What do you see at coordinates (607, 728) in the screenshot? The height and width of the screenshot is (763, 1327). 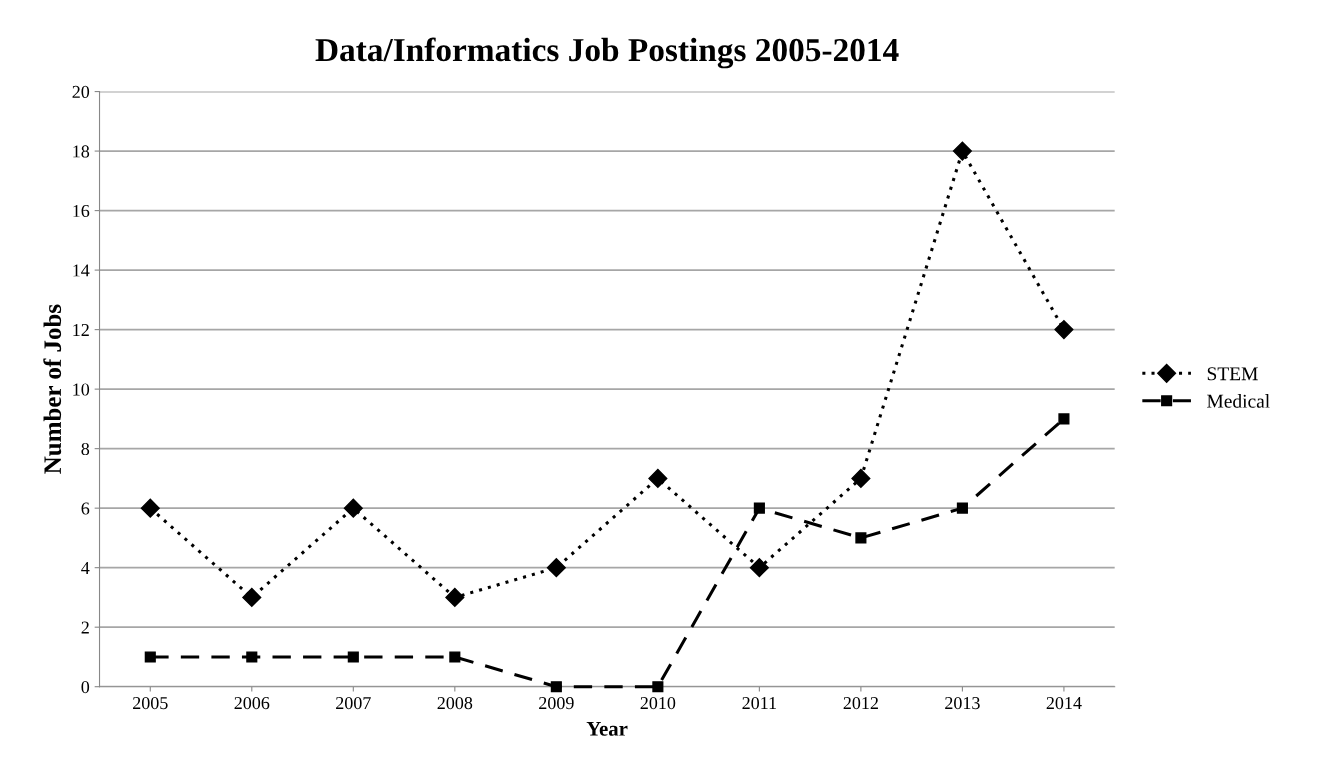 I see `x-axis-title: Year` at bounding box center [607, 728].